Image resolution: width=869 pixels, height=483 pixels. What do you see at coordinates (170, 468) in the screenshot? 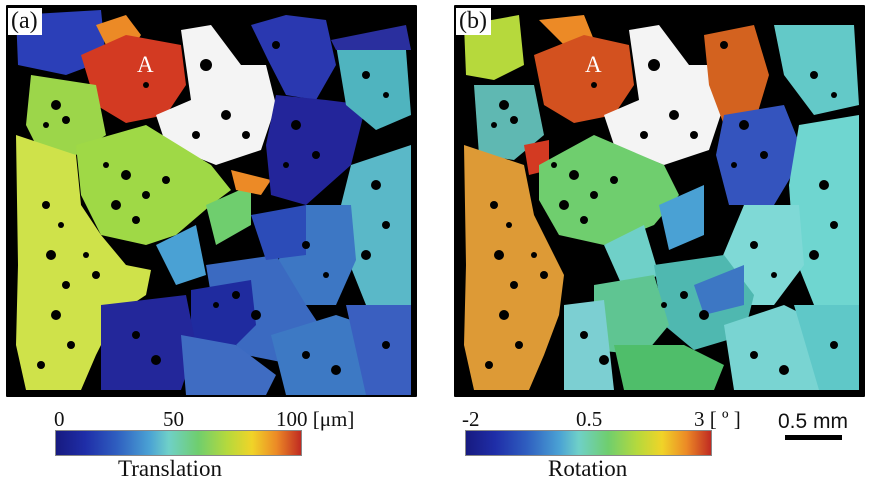
I see `translation-colorbar-title: Translation` at bounding box center [170, 468].